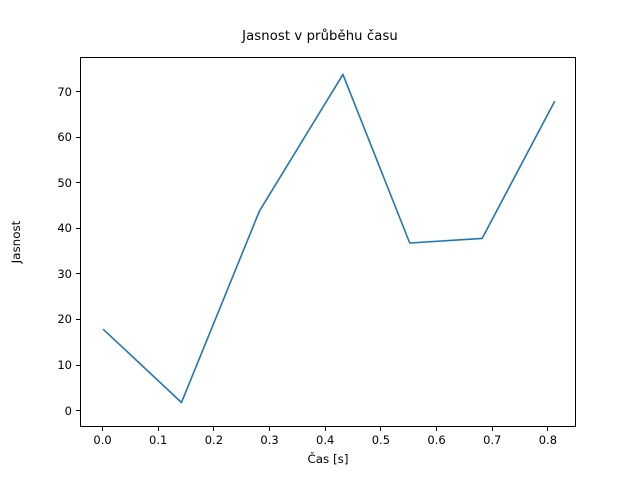 Image resolution: width=640 pixels, height=480 pixels. Describe the element at coordinates (68, 410) in the screenshot. I see `y-tick-label: 0` at that location.